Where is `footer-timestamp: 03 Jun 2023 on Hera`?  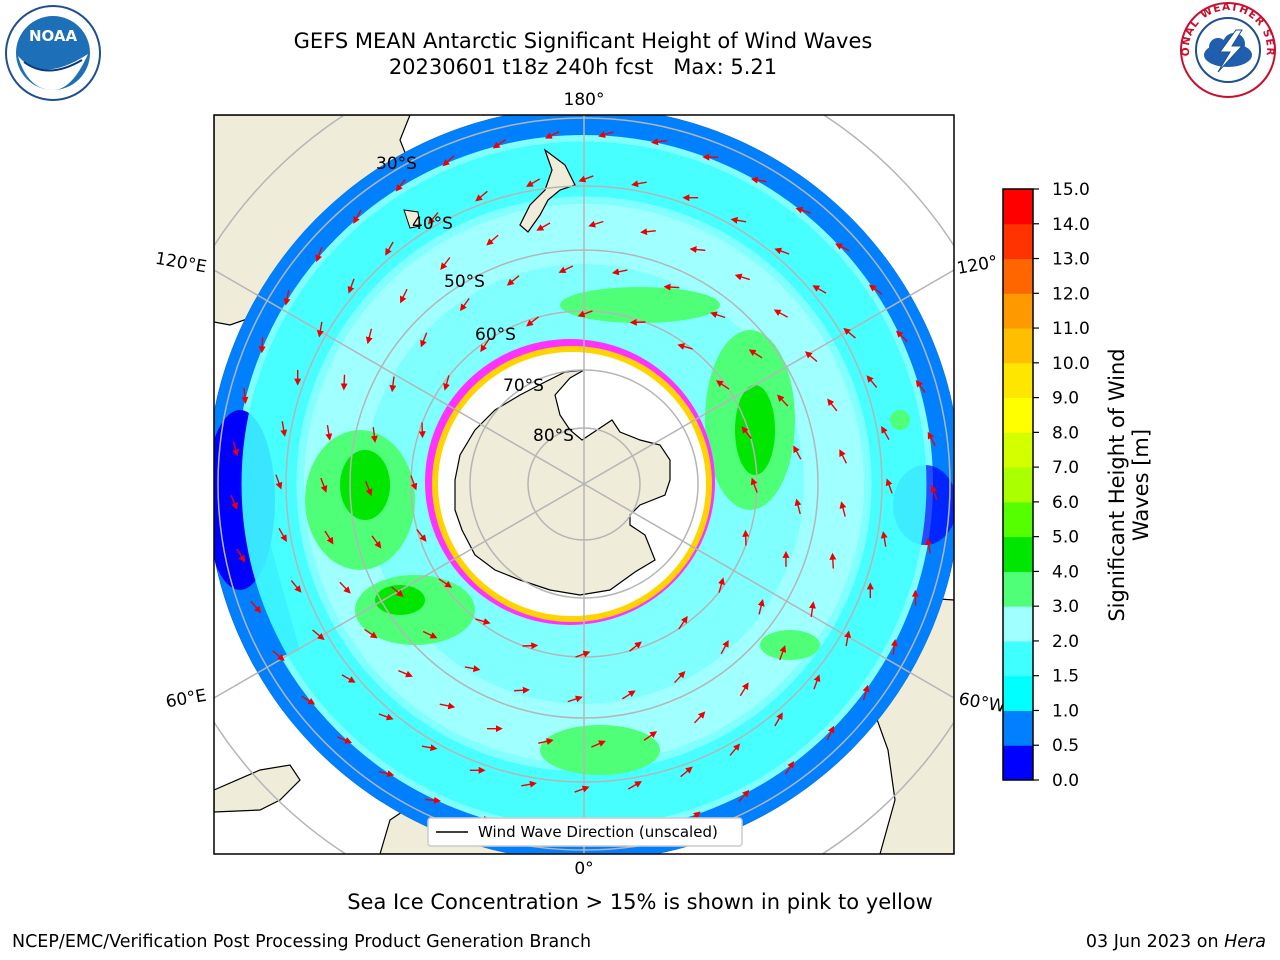
footer-timestamp: 03 Jun 2023 on Hera is located at coordinates (1176, 942).